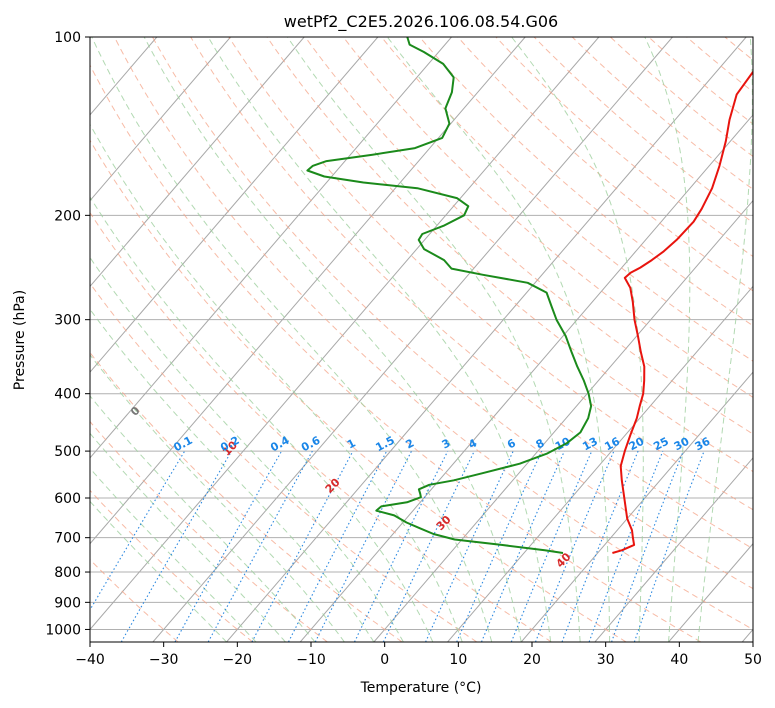 Image resolution: width=775 pixels, height=708 pixels. I want to click on x-tick-label: 10, so click(458, 660).